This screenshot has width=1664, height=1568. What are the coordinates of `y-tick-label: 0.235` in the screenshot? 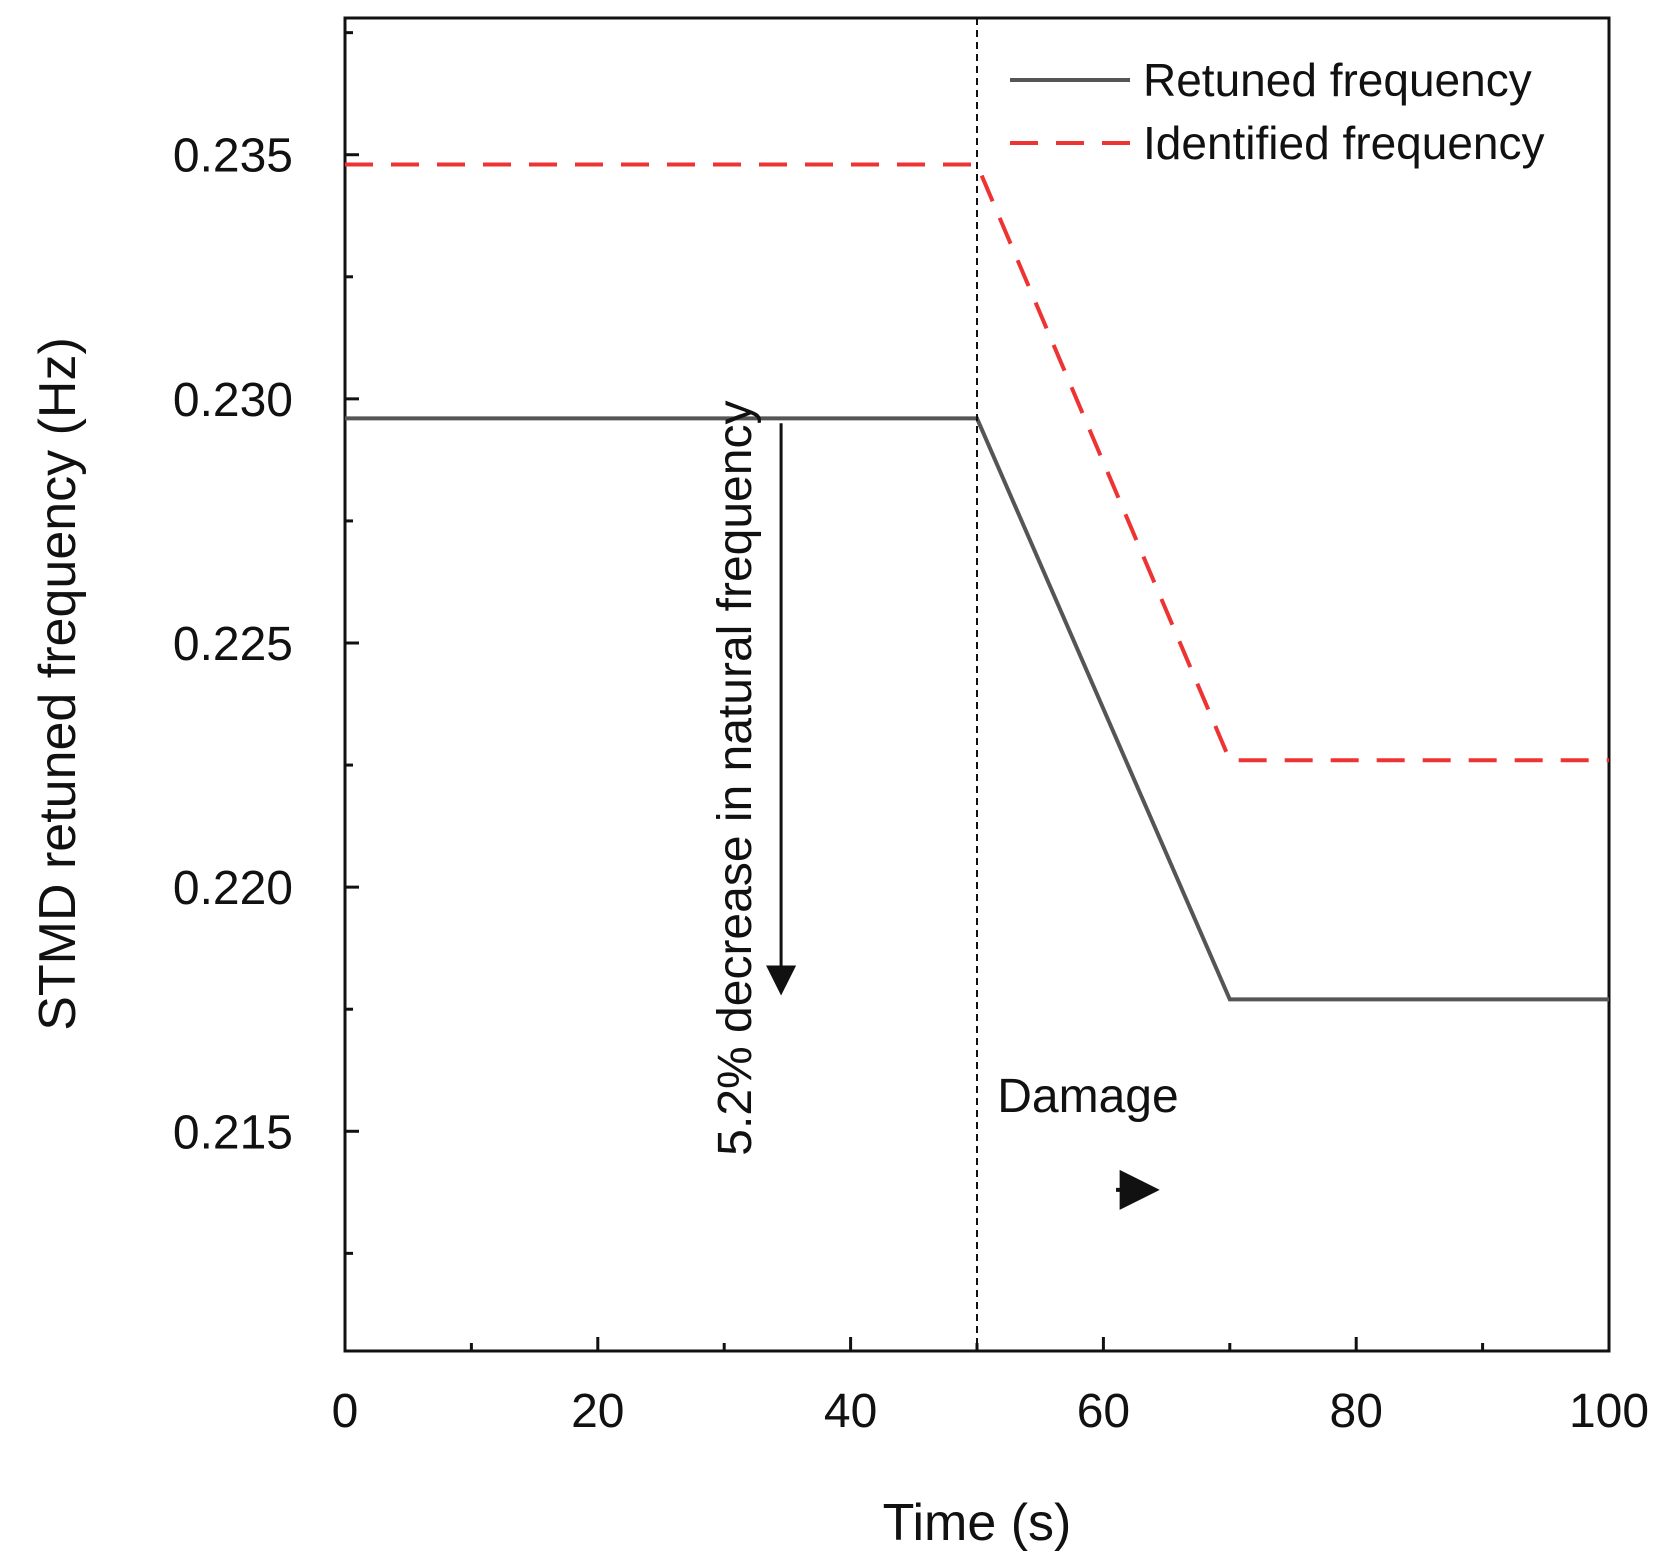 It's located at (233, 156).